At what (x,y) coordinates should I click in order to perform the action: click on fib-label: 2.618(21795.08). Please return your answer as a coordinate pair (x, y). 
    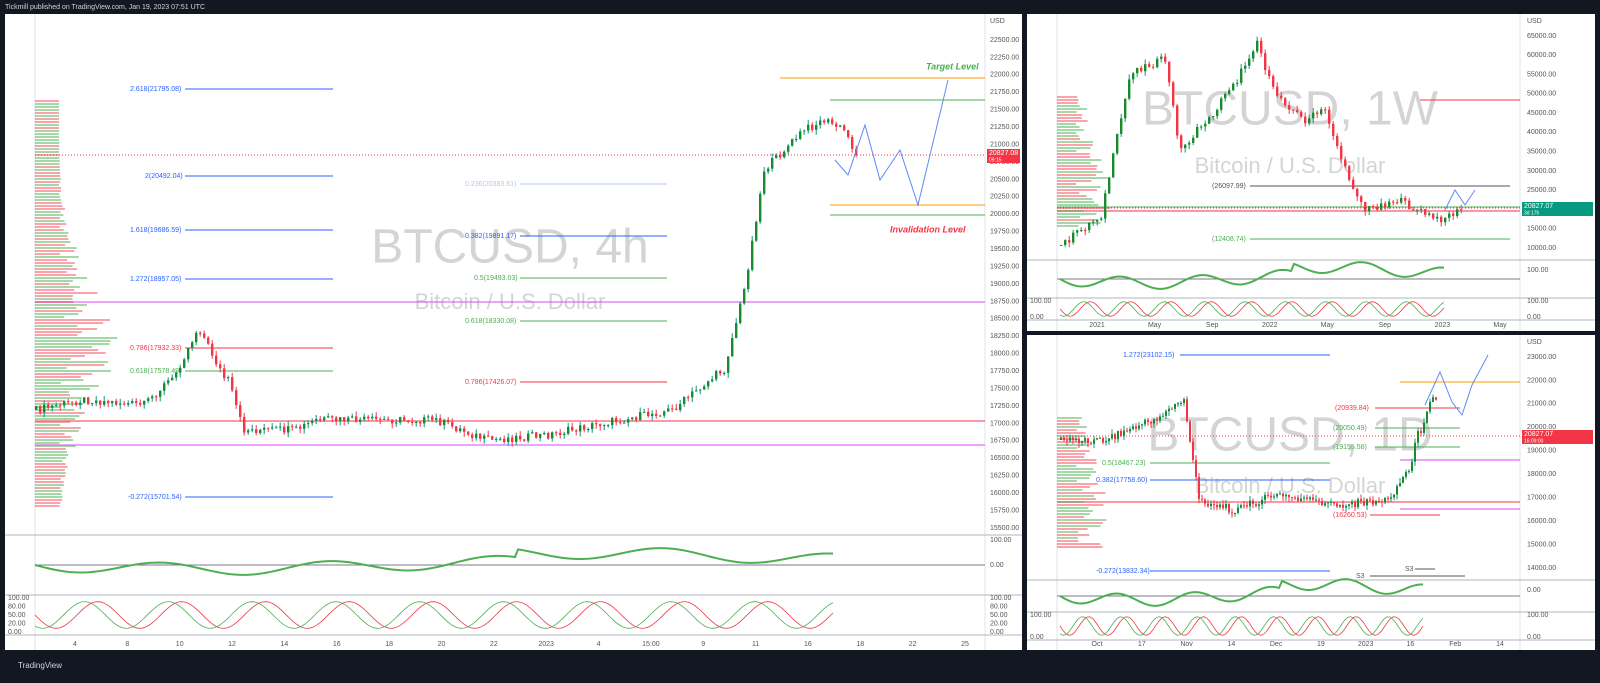
    Looking at the image, I should click on (155, 89).